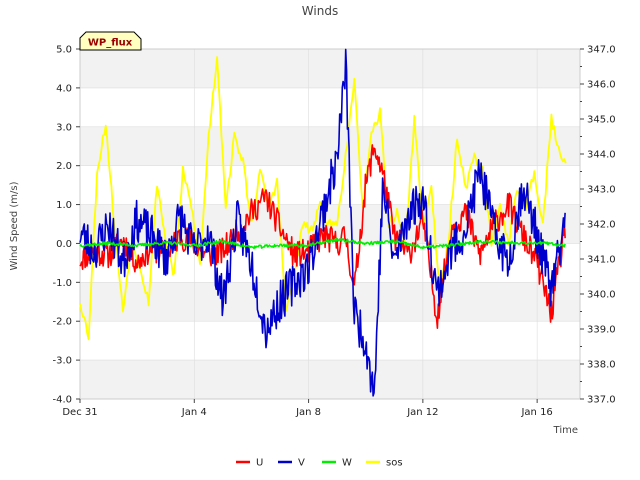  I want to click on legend-label-u: U, so click(259, 463).